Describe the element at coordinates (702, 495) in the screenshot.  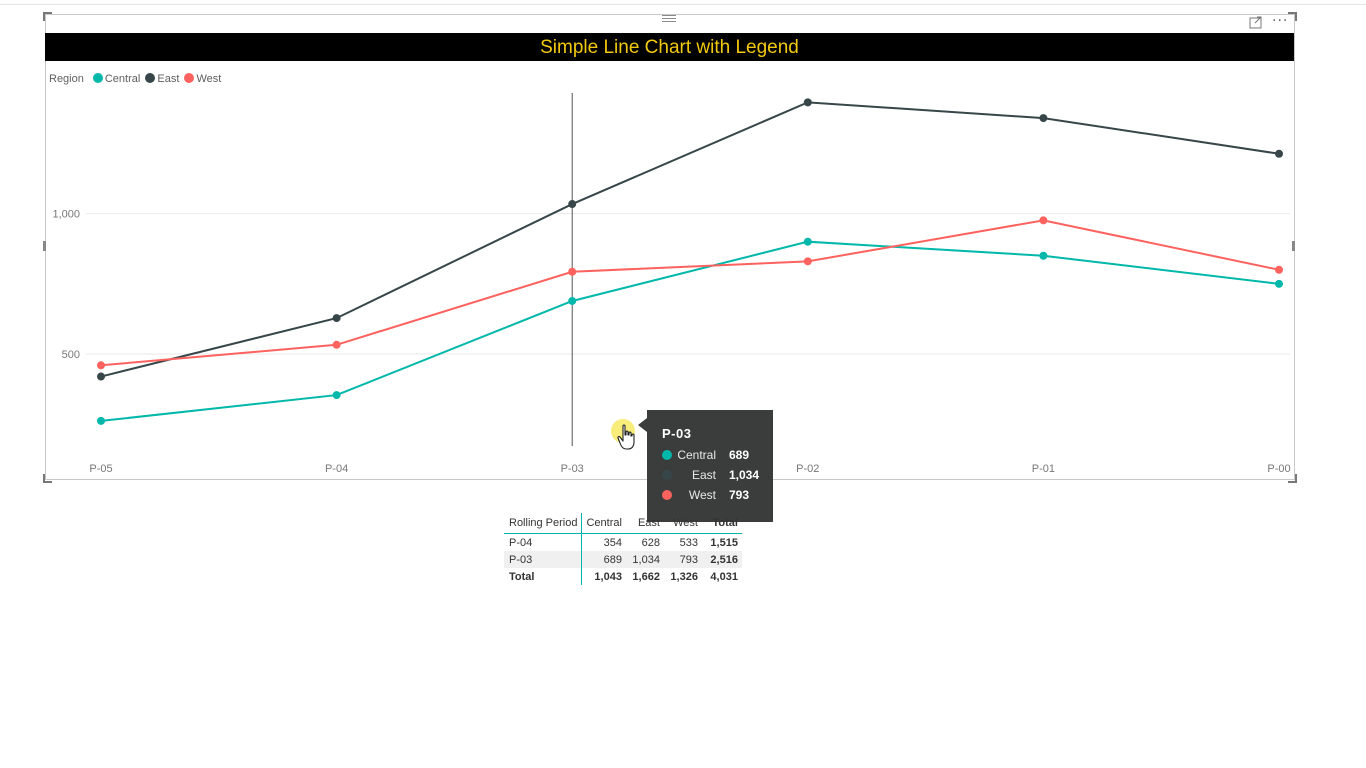
I see `tooltip-label-west: West` at that location.